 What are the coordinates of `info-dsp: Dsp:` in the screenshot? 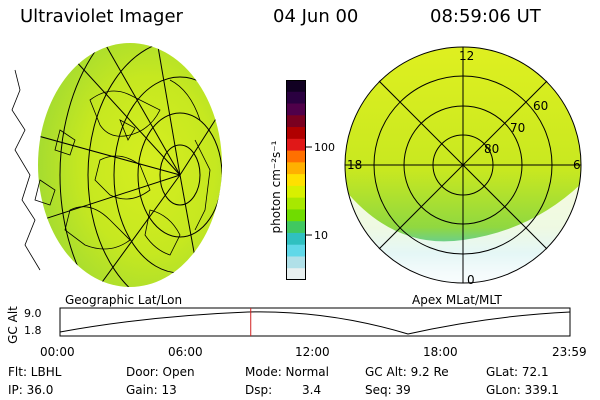 It's located at (259, 390).